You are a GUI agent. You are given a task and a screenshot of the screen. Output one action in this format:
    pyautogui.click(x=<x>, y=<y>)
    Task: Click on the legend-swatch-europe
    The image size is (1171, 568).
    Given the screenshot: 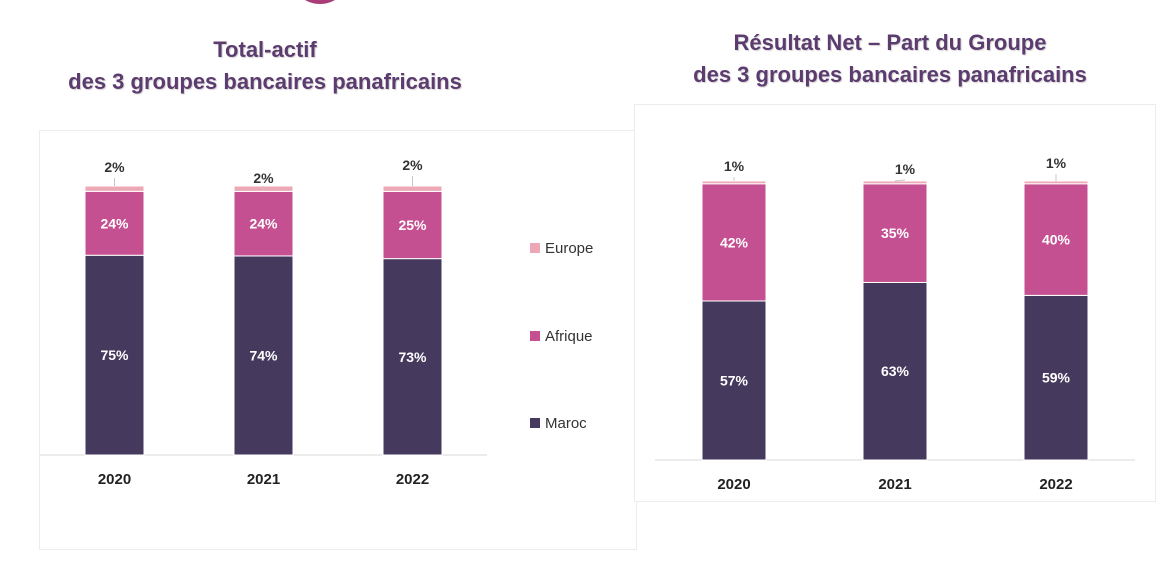 What is the action you would take?
    pyautogui.click(x=535, y=248)
    